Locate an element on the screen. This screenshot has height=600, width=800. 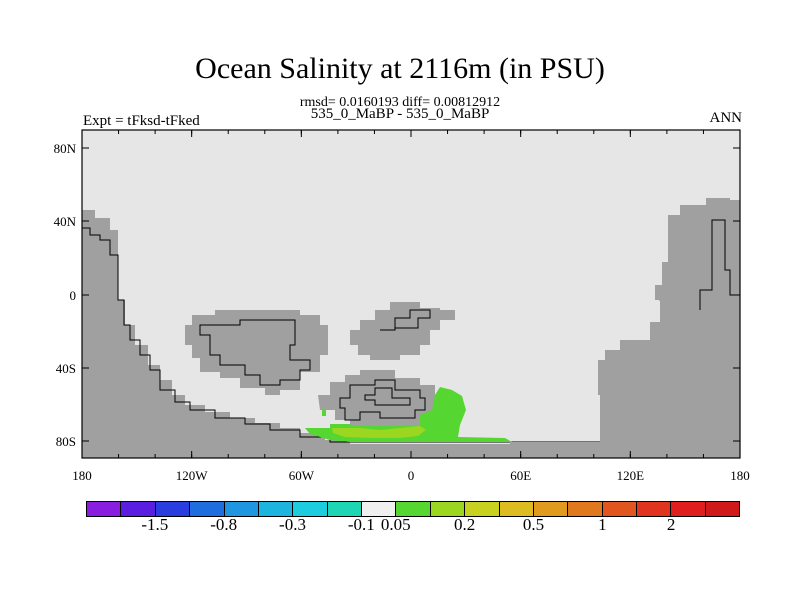
x-tick-label: 60W is located at coordinates (302, 475).